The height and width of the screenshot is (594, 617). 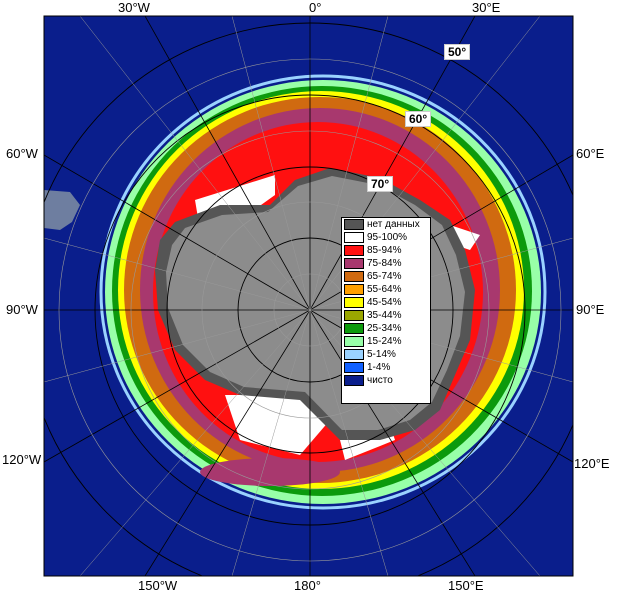 What do you see at coordinates (592, 463) in the screenshot?
I see `lon-label-120e: 120°E` at bounding box center [592, 463].